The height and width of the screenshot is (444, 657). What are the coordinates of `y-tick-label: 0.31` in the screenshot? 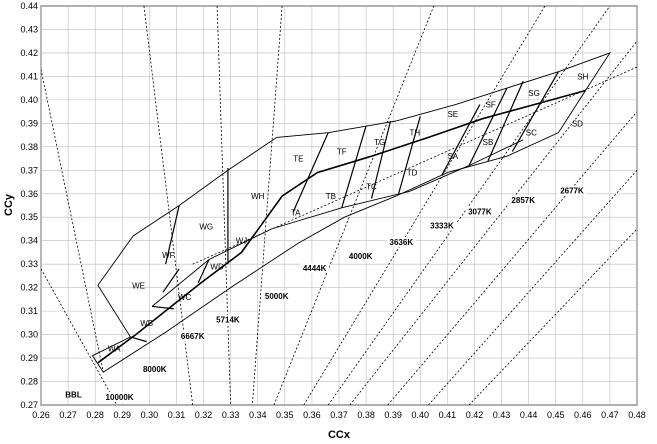 It's located at (29, 311).